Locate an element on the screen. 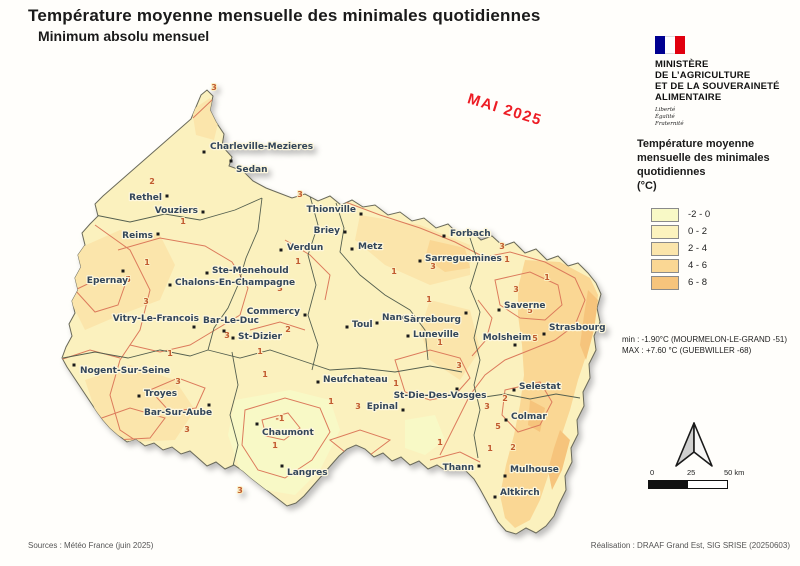  city-label: Neufchateau is located at coordinates (355, 380).